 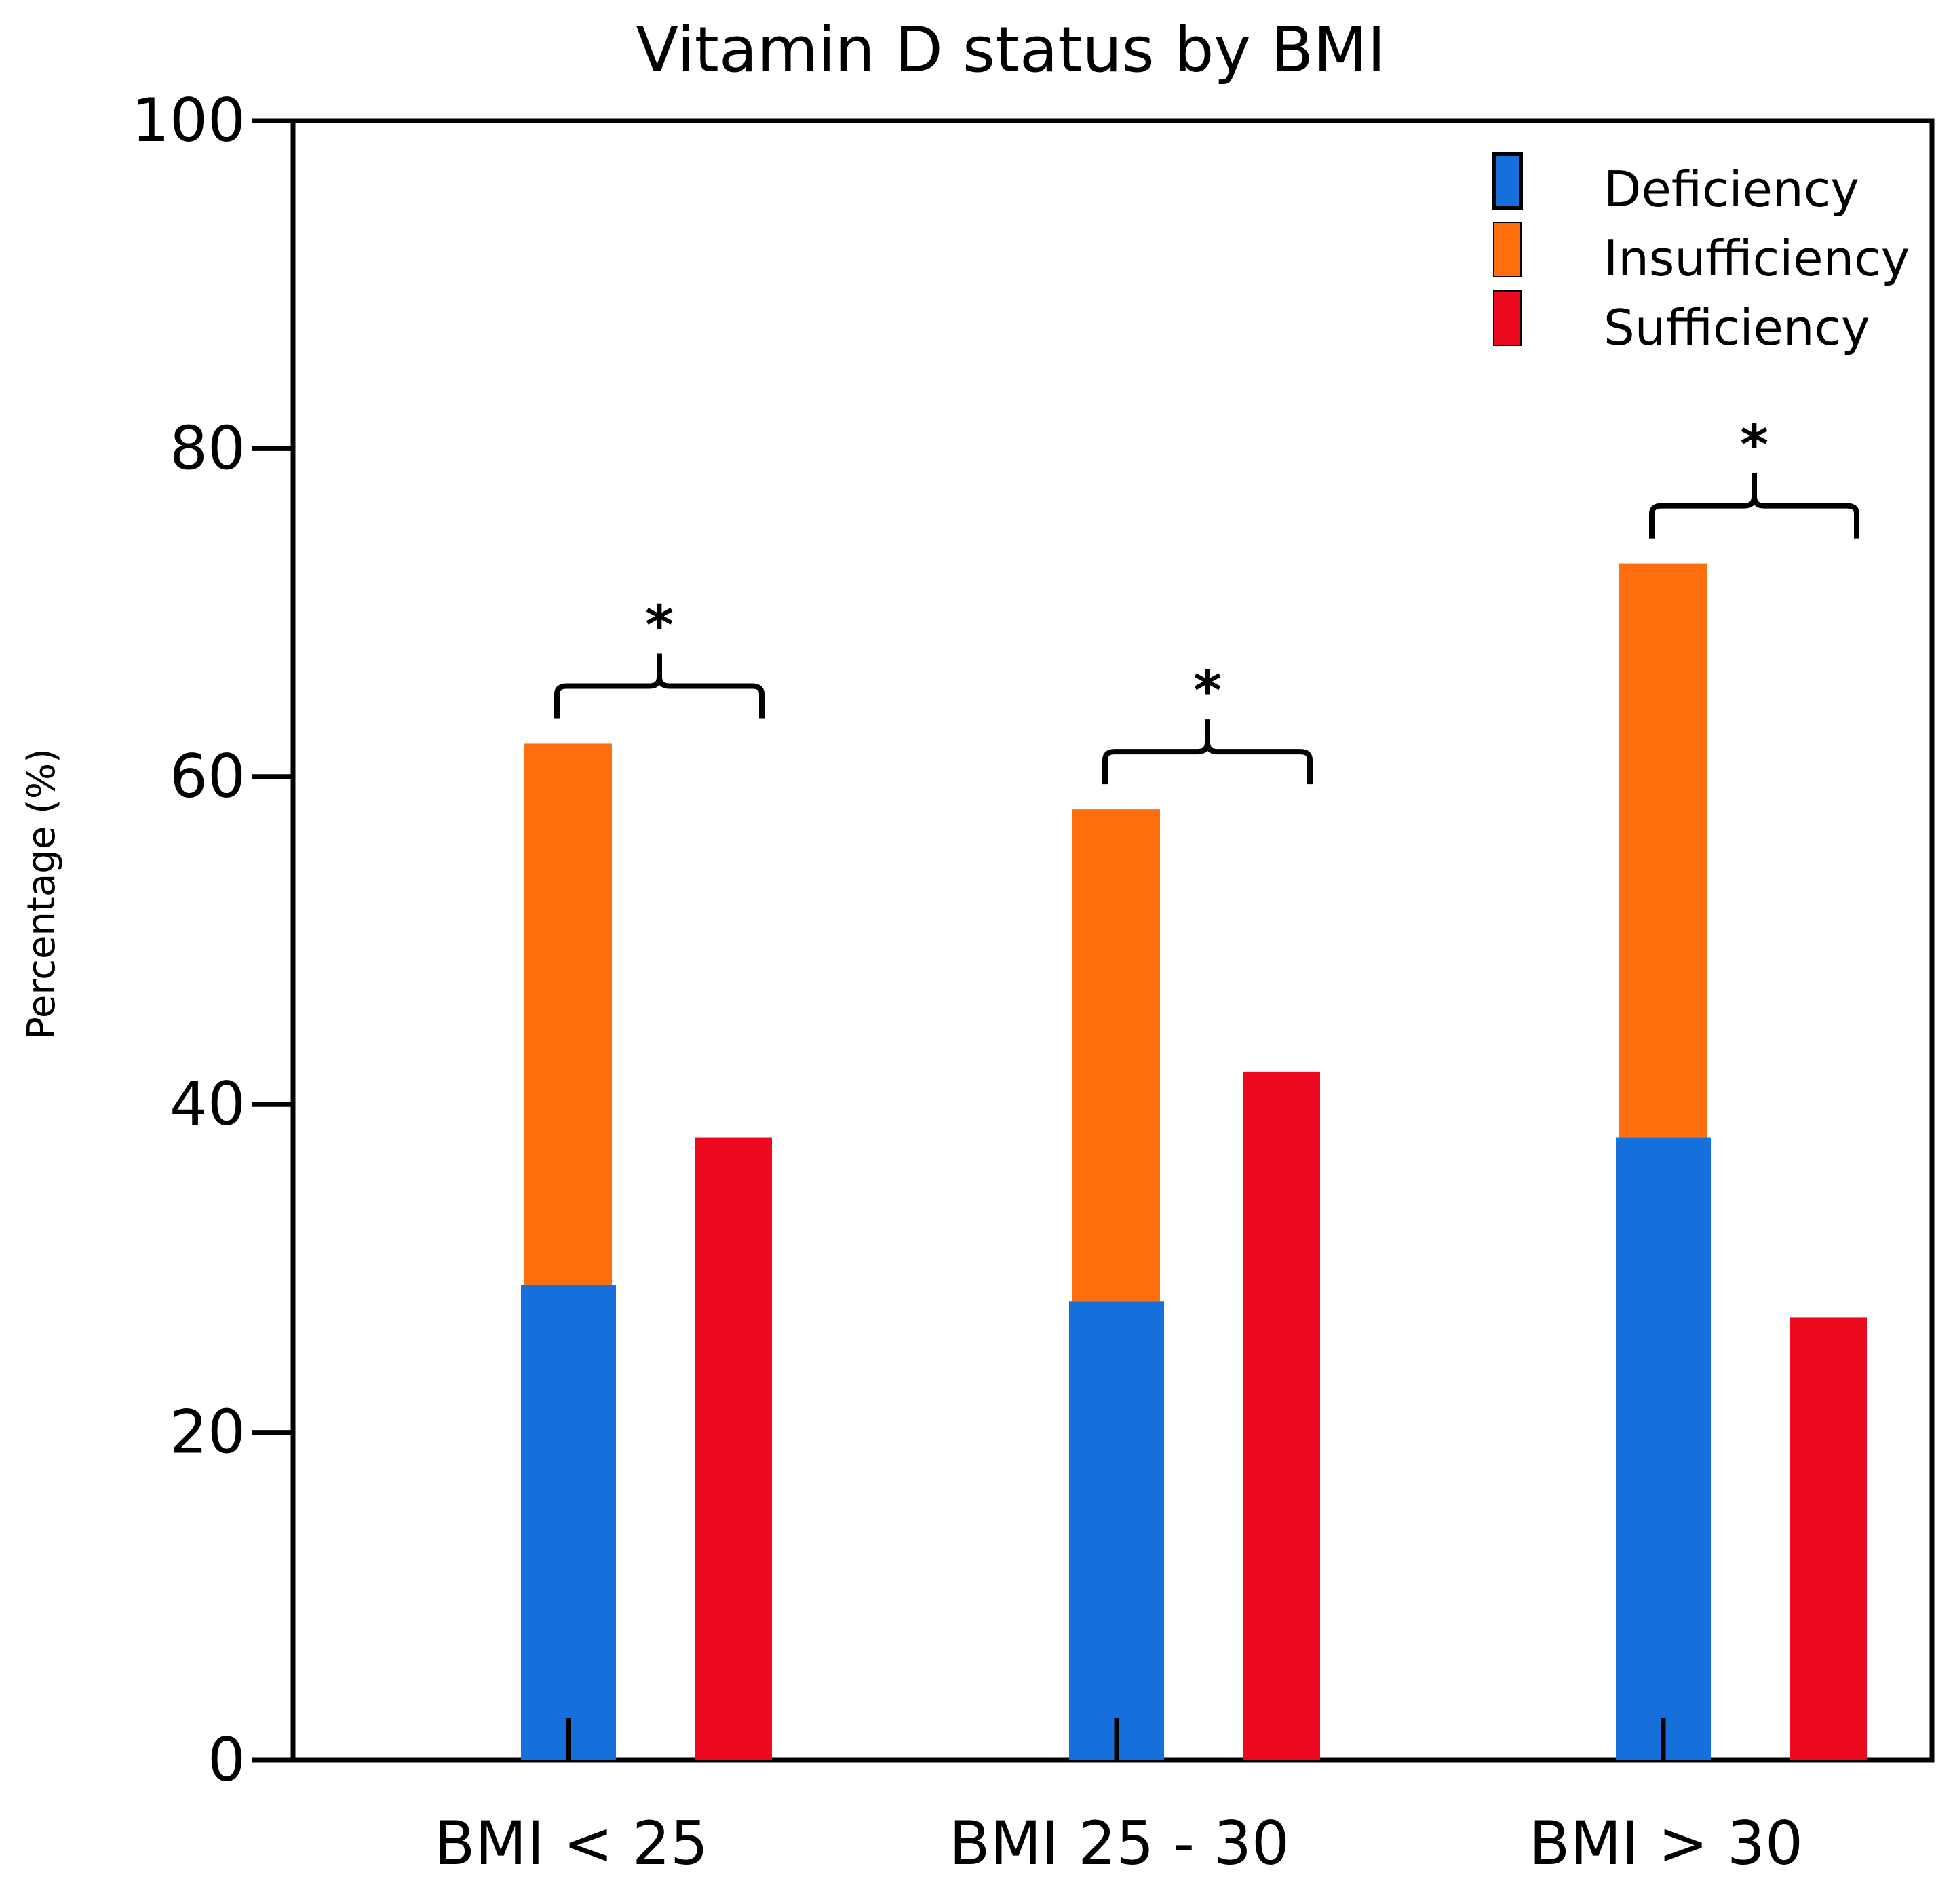 I want to click on y-tick-label: 0, so click(x=227, y=1760).